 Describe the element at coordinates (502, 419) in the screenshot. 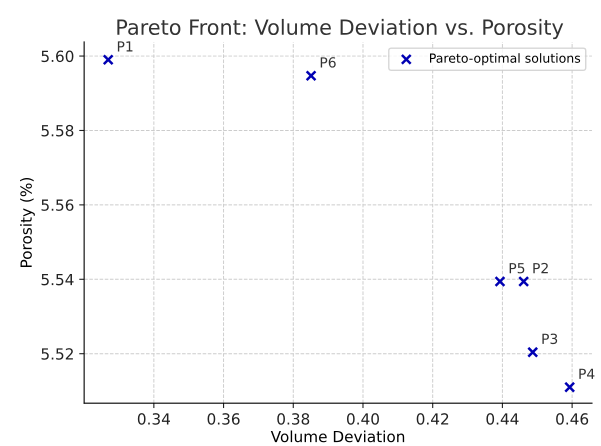

I see `x-tick-label: 0.44` at that location.